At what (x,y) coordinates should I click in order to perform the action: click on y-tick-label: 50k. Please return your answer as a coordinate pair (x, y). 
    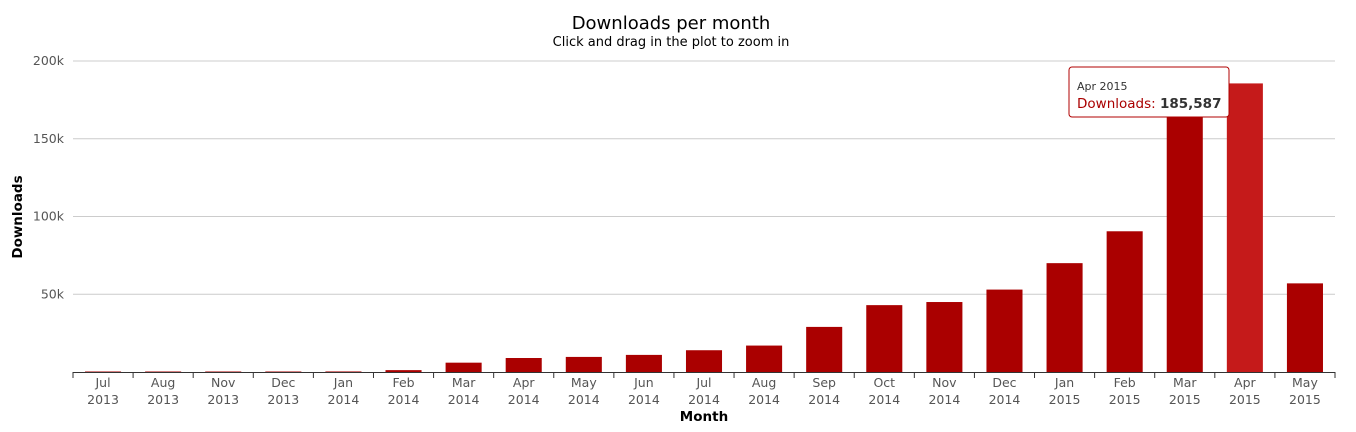
    Looking at the image, I should click on (53, 293).